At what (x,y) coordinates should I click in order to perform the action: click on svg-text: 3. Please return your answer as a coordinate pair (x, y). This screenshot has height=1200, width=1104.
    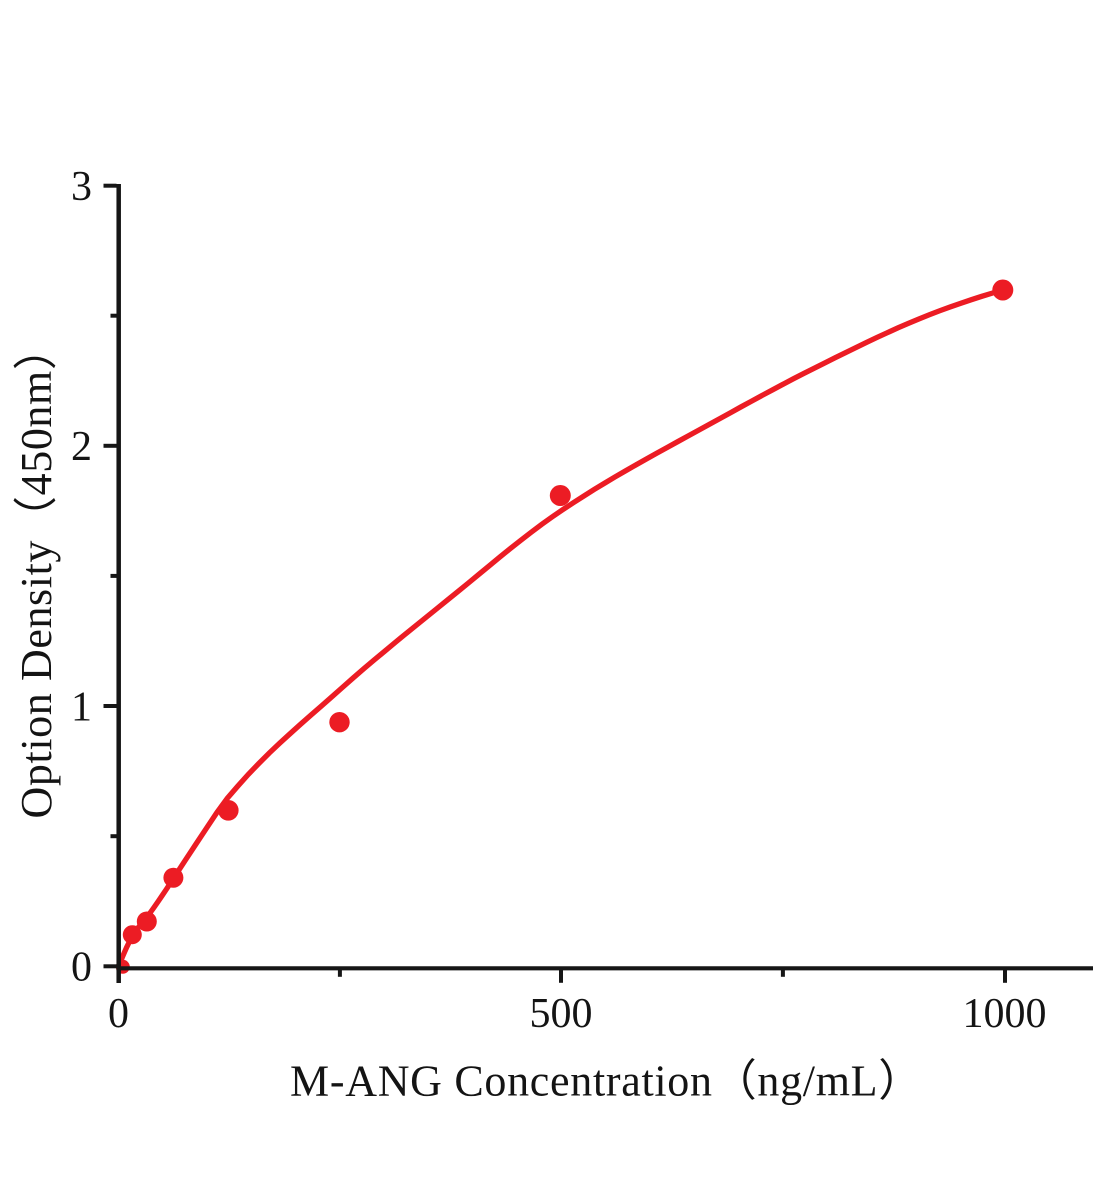
    Looking at the image, I should click on (81, 187).